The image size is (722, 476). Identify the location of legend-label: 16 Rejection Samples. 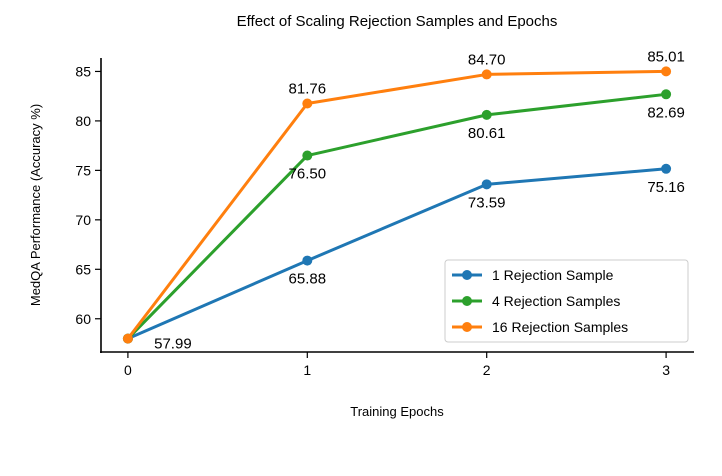
(560, 327).